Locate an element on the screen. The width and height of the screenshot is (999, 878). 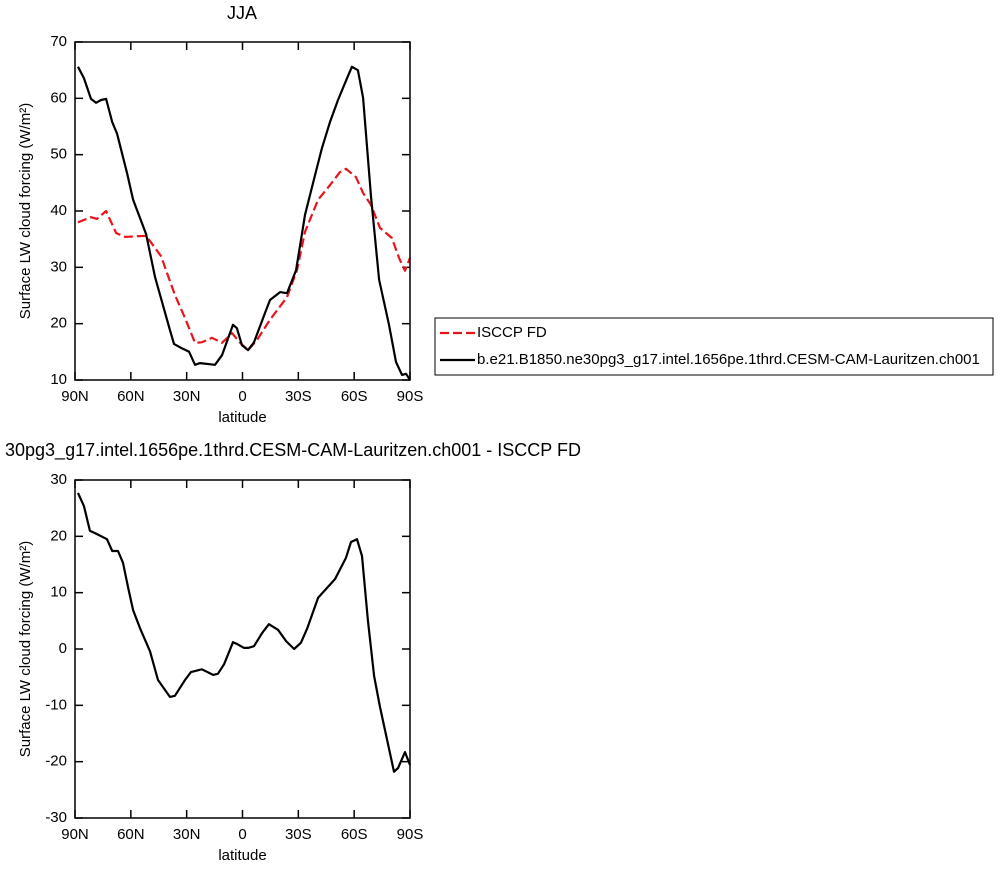
y-tick-label: -10 is located at coordinates (56, 704).